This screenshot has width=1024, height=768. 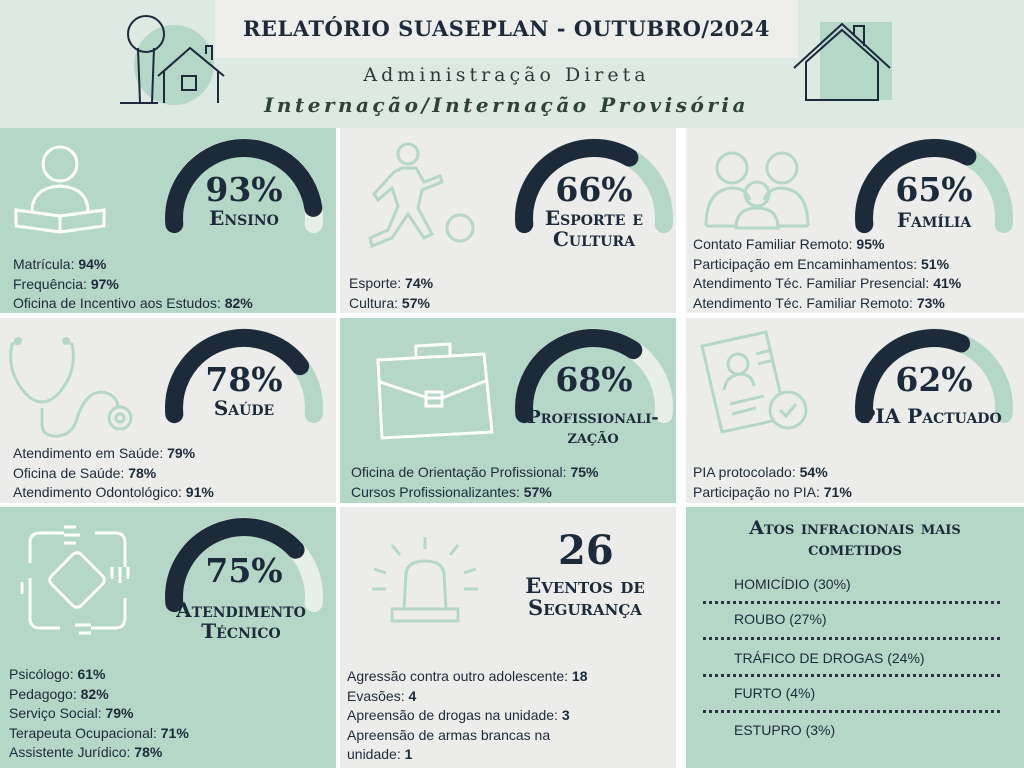 I want to click on family-icon, so click(x=757, y=190).